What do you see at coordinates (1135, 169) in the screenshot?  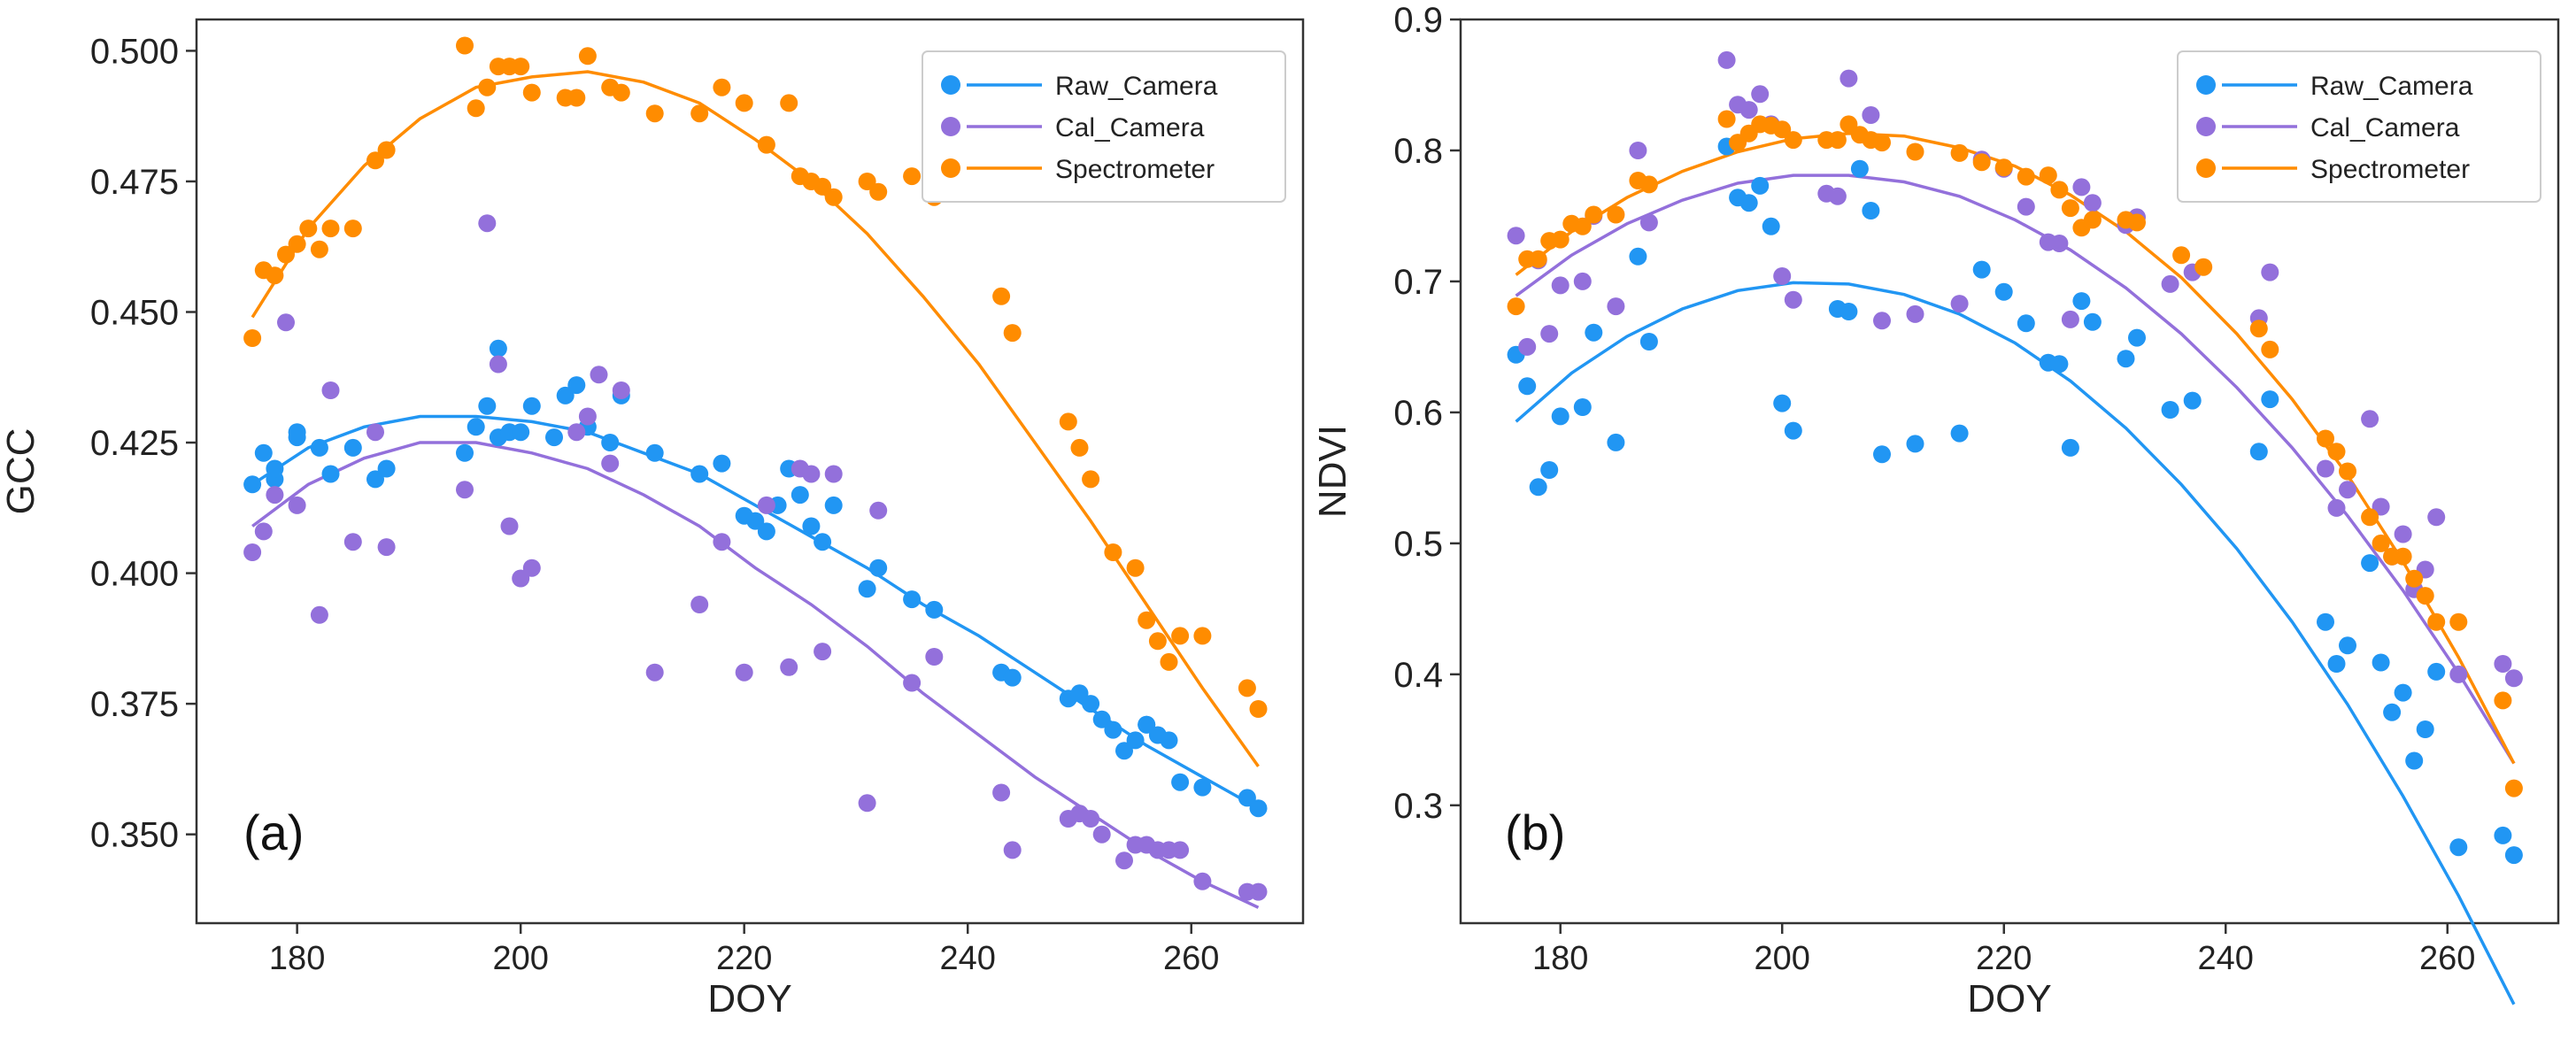 I see `legend-label: Spectrometer` at bounding box center [1135, 169].